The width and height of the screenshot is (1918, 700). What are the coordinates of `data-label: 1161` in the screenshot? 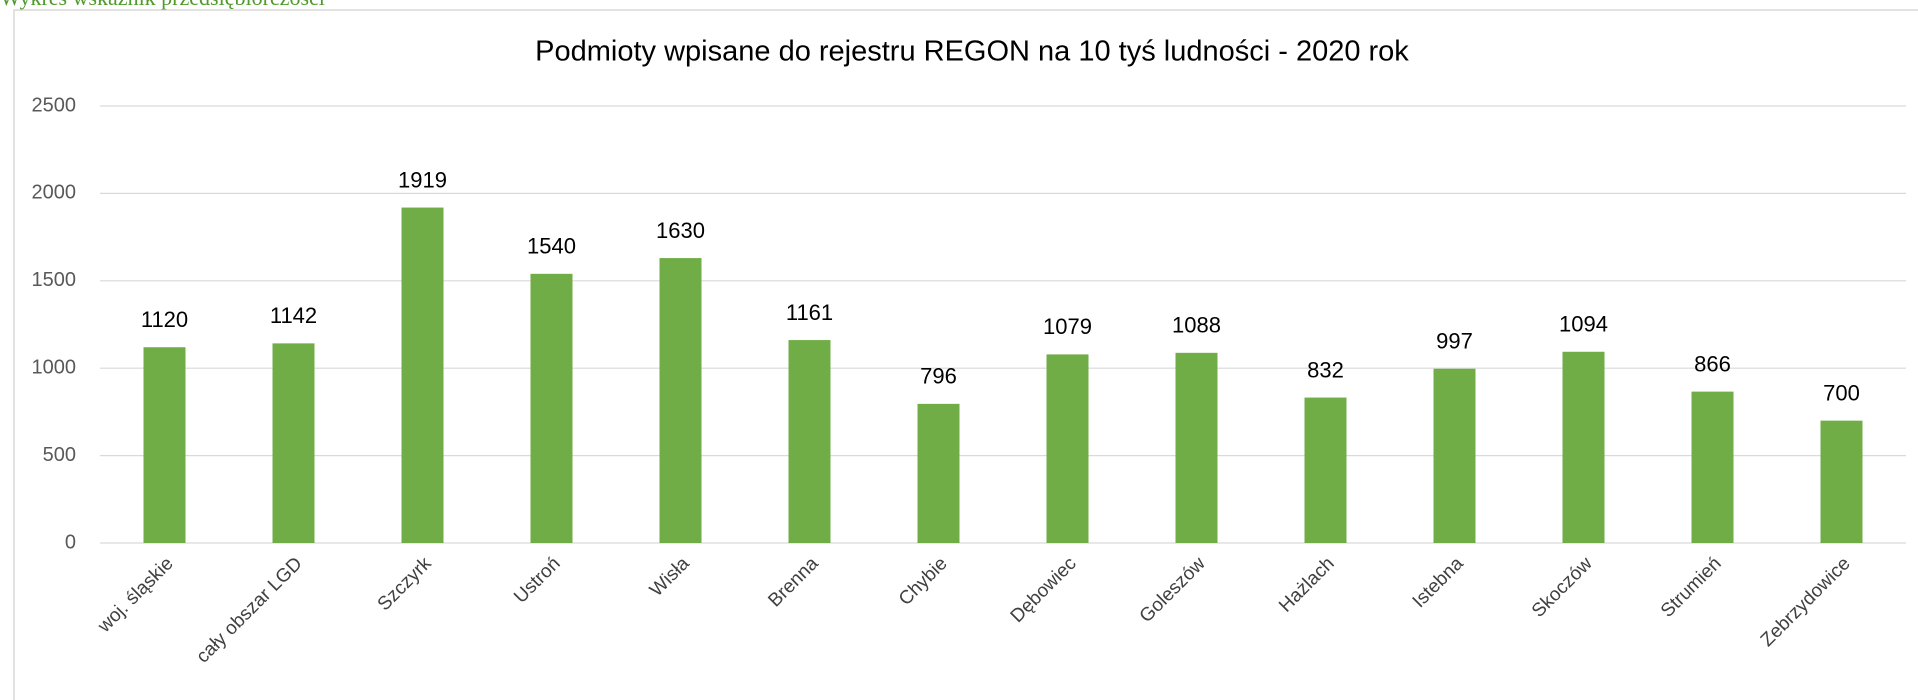 It's located at (809, 312).